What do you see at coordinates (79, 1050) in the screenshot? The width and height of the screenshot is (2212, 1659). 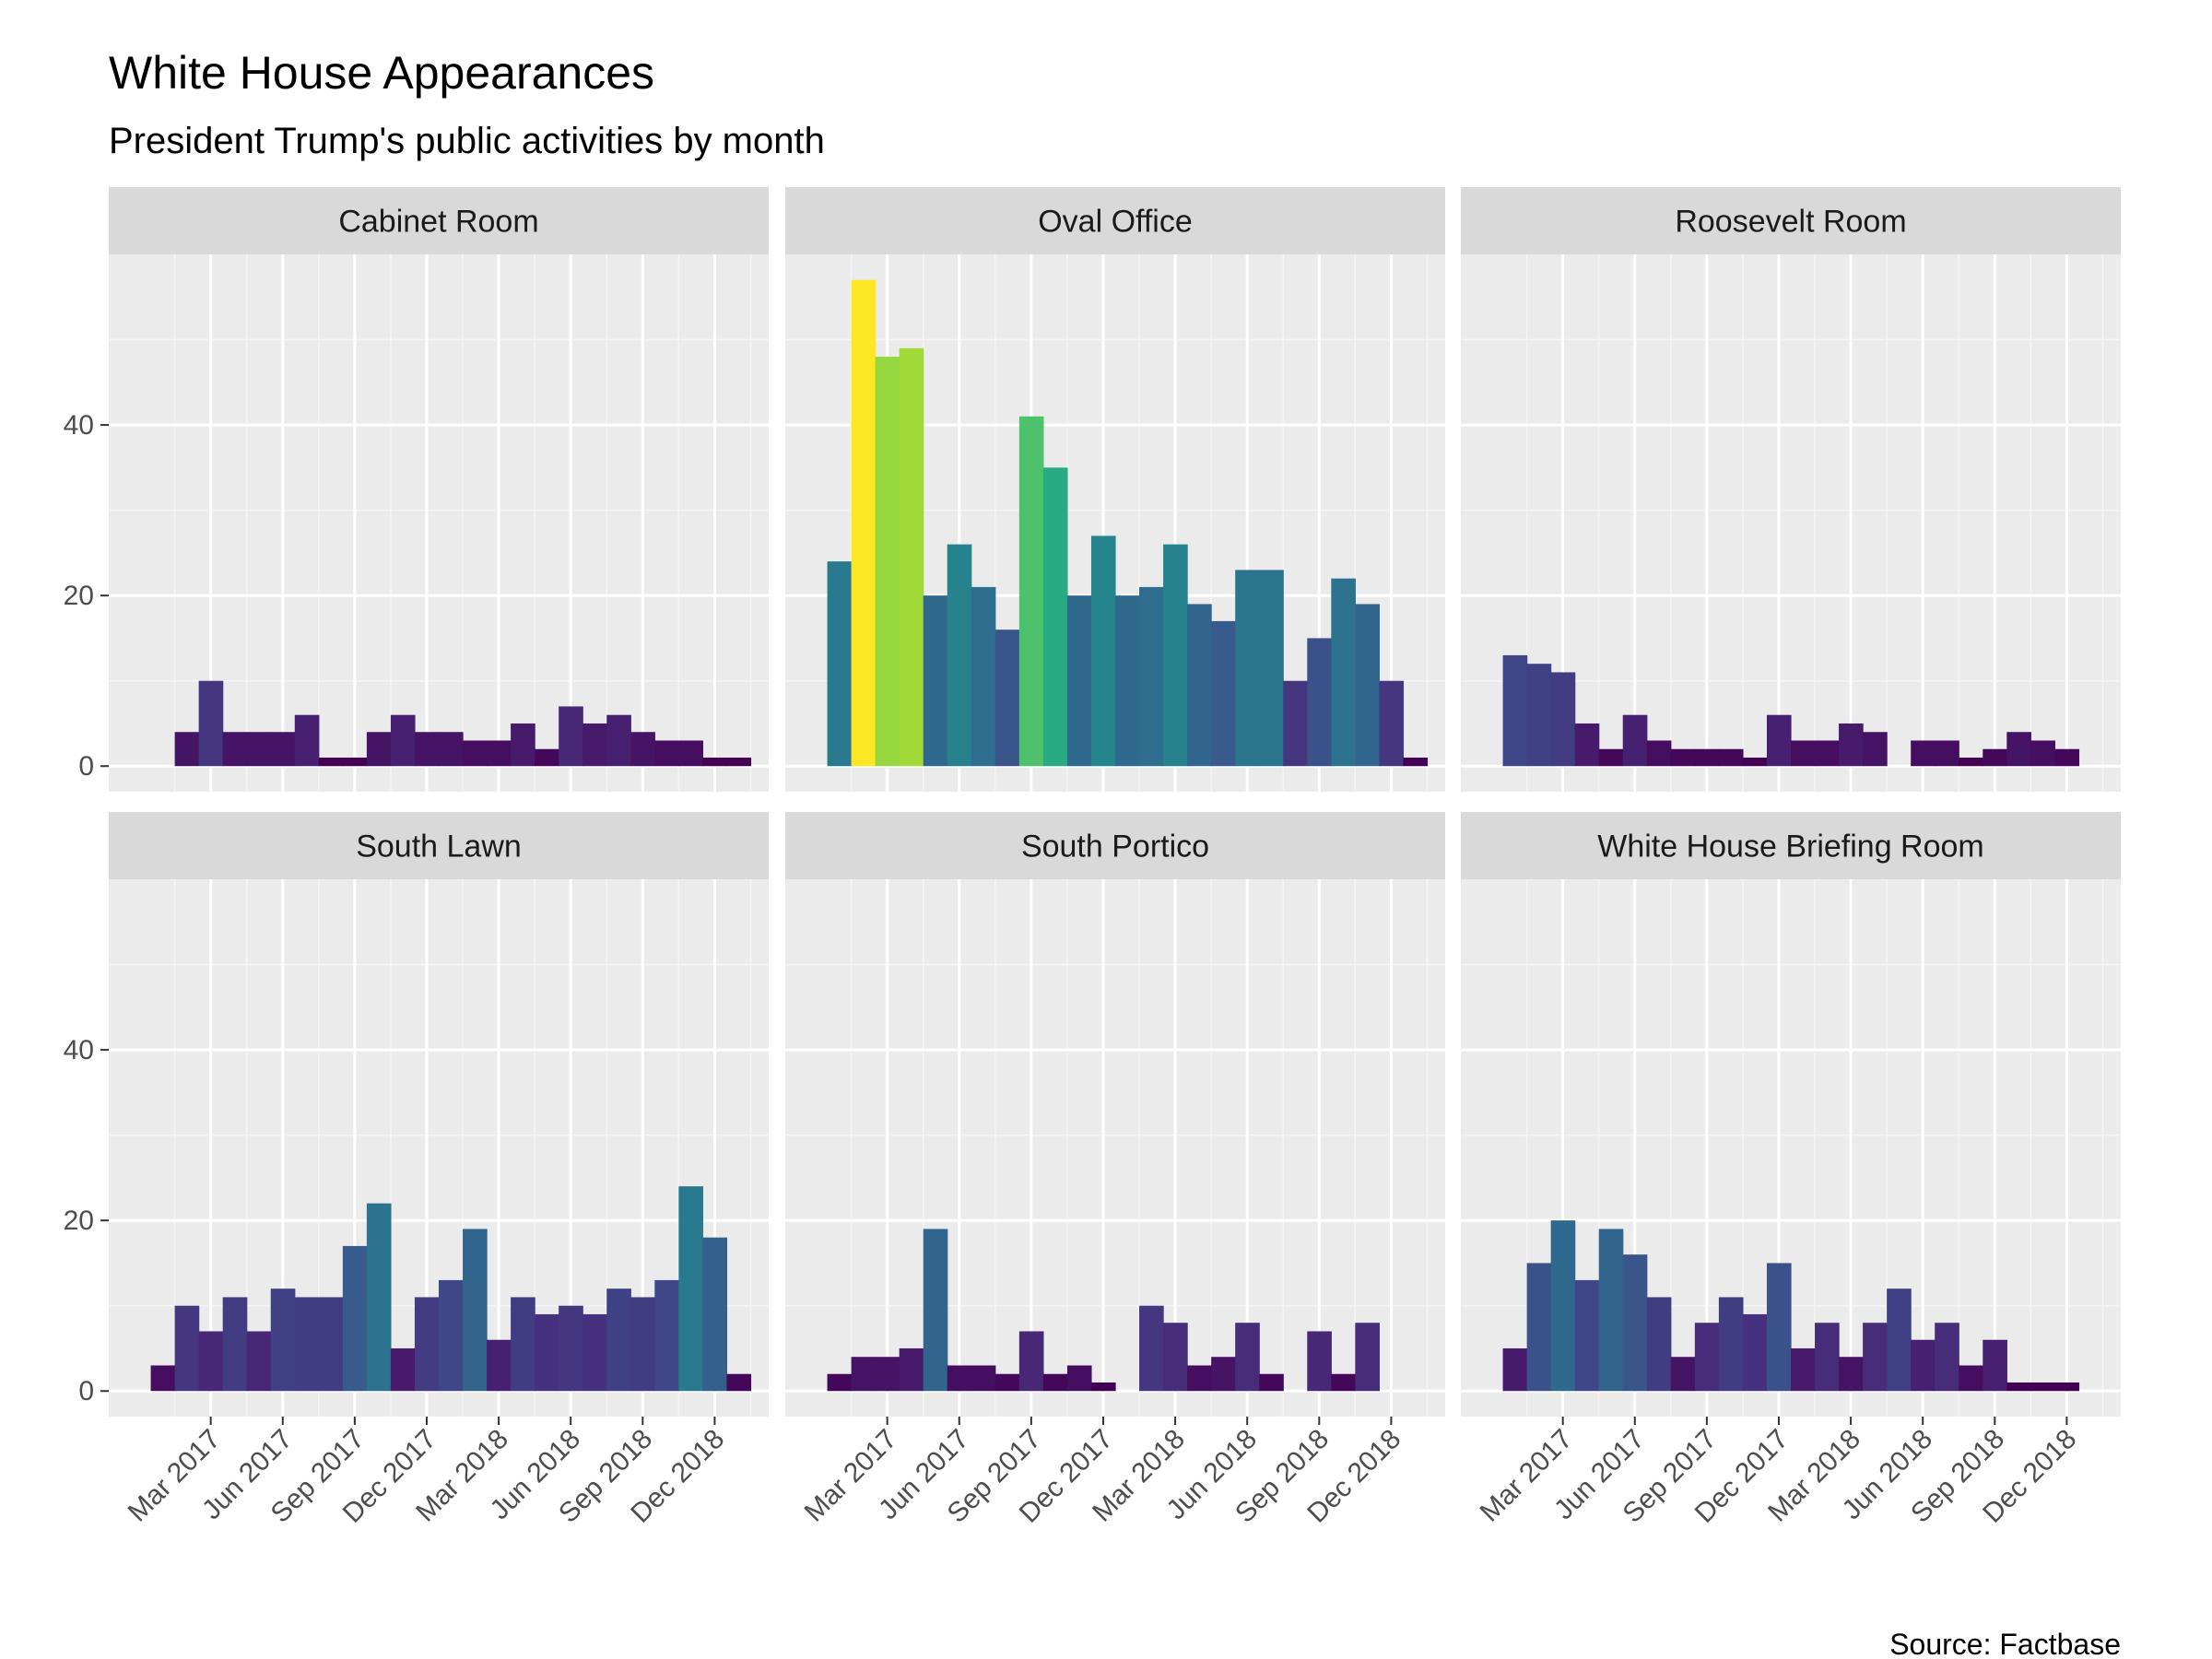 I see `y-tick-label: 40` at bounding box center [79, 1050].